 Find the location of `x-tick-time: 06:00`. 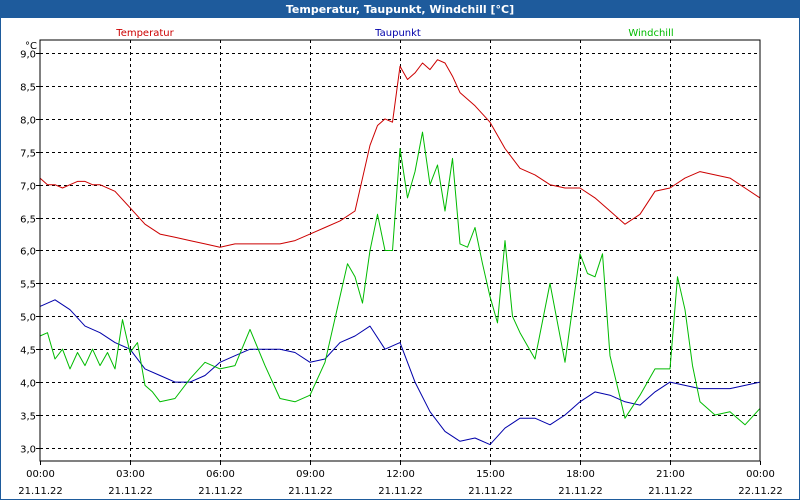

x-tick-time: 06:00 is located at coordinates (220, 474).